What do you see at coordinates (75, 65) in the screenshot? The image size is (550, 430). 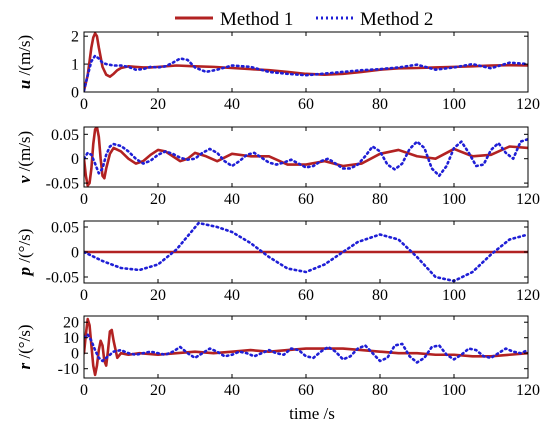 I see `y-tick-label: 1` at bounding box center [75, 65].